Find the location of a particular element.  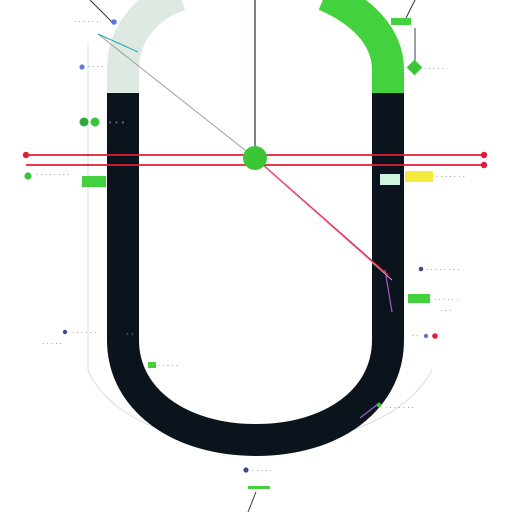

label-inner-right: · · · · · · · is located at coordinates (399, 408).